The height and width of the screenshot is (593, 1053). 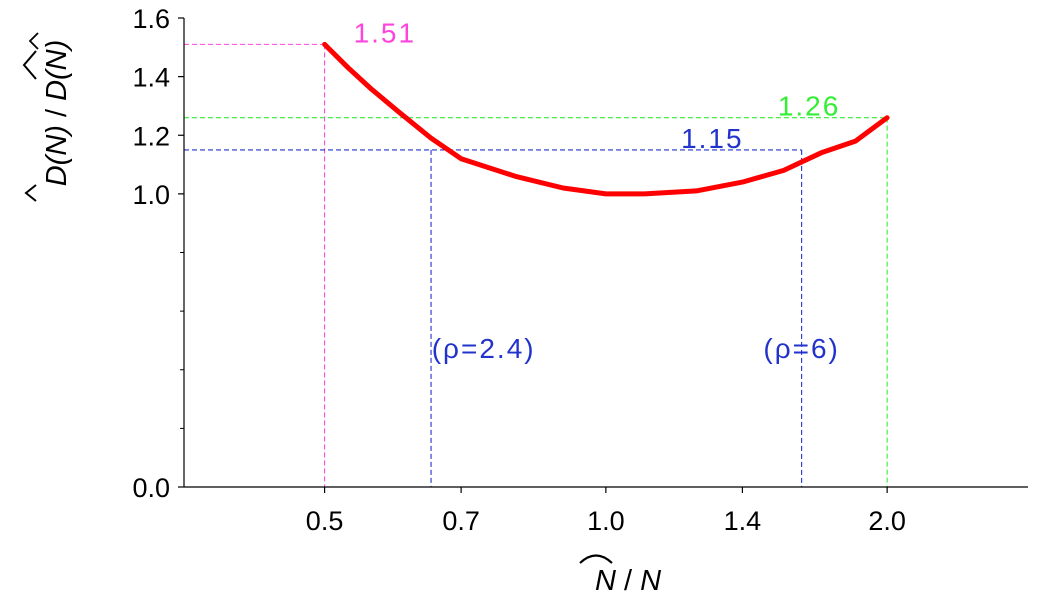 I want to click on y-tick-label: 0.0, so click(x=151, y=488).